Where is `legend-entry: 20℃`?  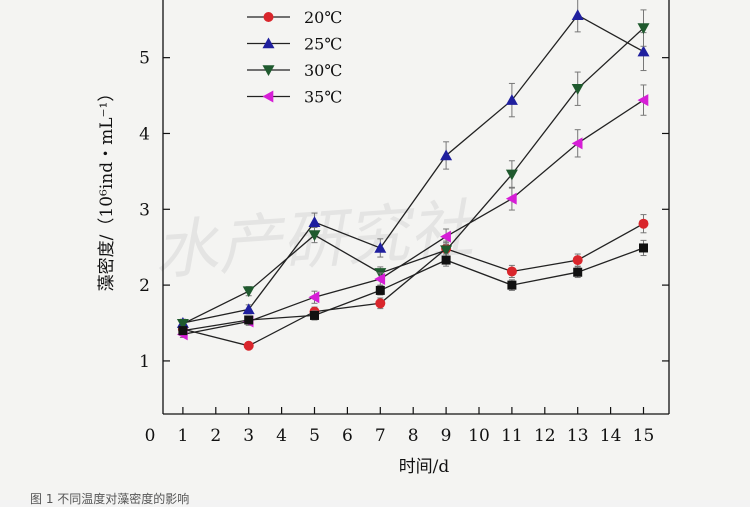 legend-entry: 20℃ is located at coordinates (294, 17).